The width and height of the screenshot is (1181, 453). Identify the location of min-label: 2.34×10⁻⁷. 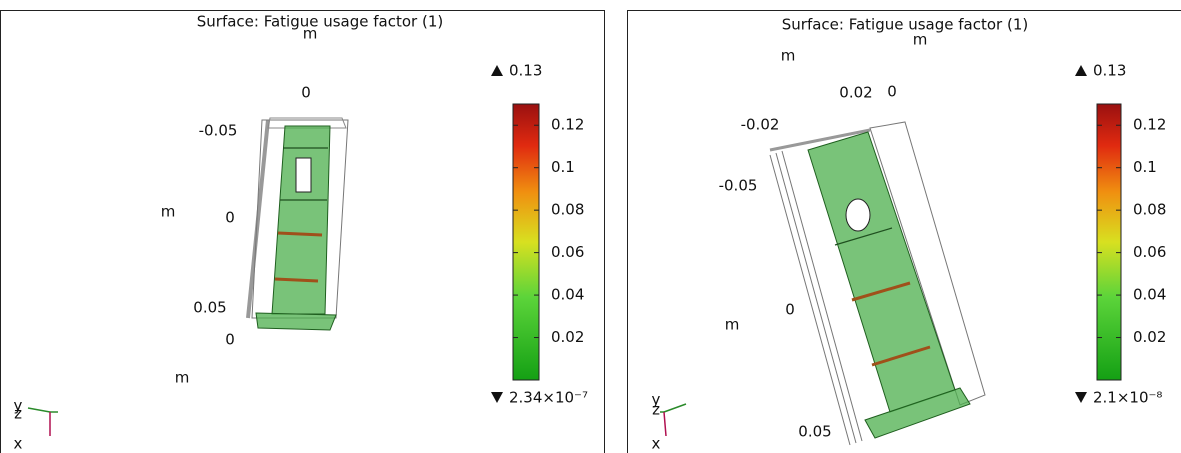
(548, 398).